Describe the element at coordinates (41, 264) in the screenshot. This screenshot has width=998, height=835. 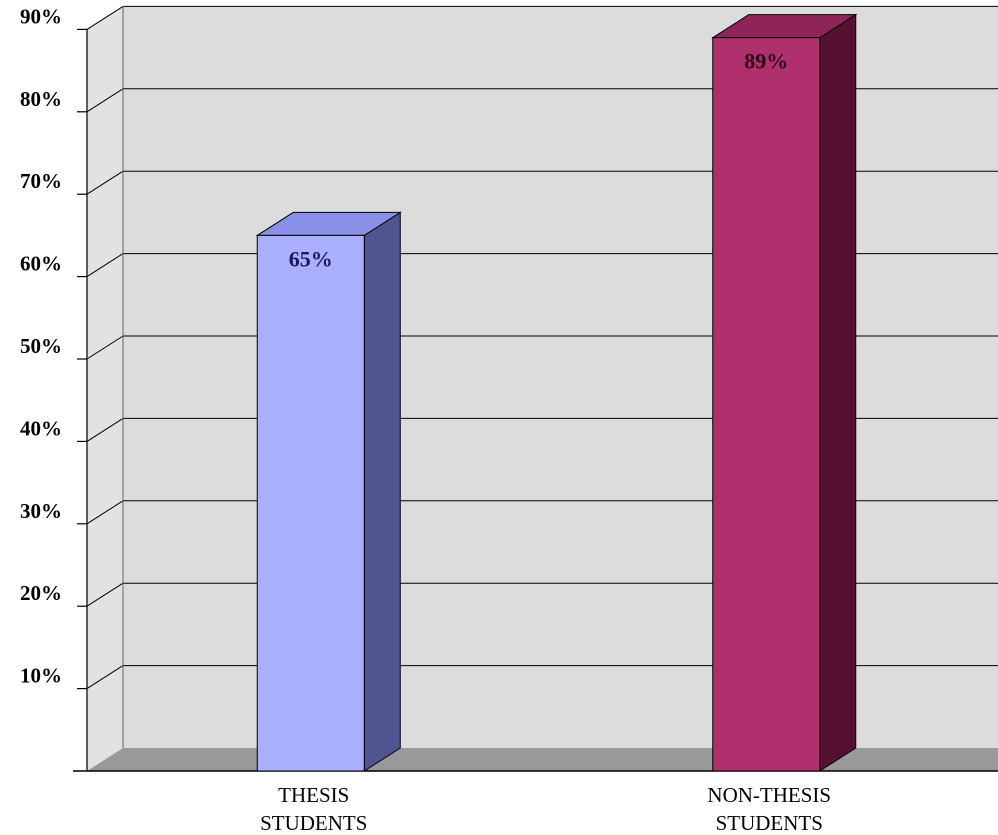
I see `y-tick-label: 60%` at that location.